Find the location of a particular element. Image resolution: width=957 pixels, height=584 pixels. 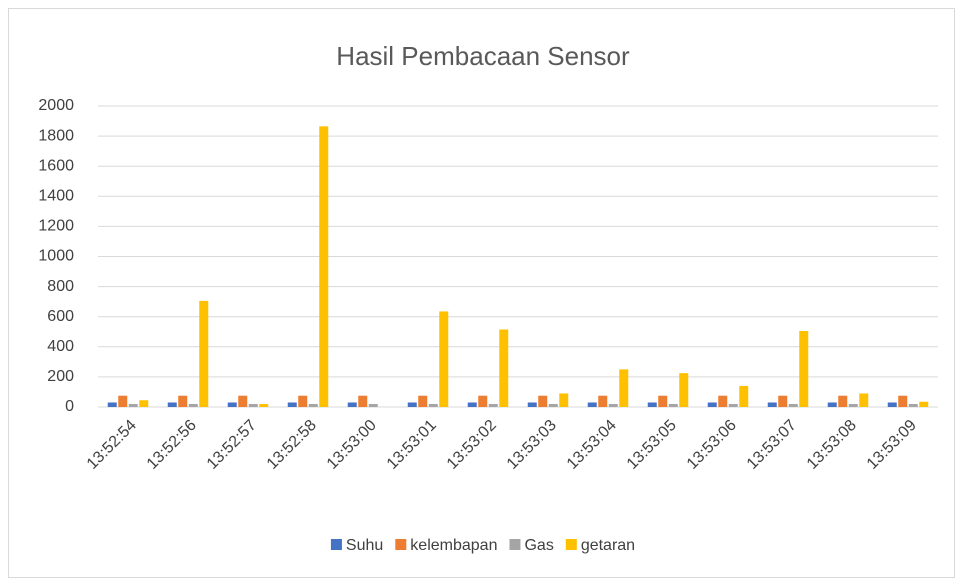

y-tick-label: 200 is located at coordinates (60, 376).